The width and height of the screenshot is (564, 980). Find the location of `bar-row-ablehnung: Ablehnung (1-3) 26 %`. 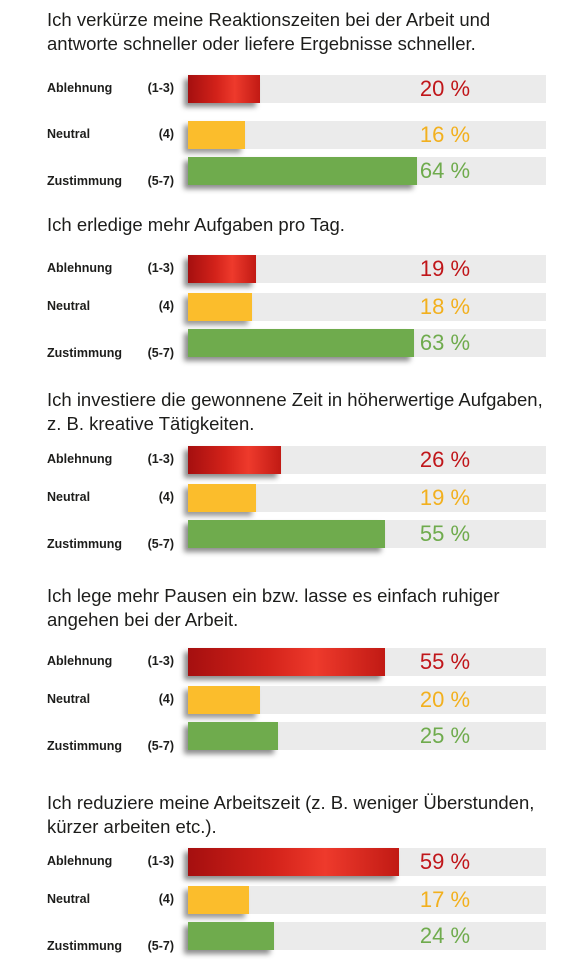

bar-row-ablehnung: Ablehnung (1-3) 26 % is located at coordinates (282, 461).